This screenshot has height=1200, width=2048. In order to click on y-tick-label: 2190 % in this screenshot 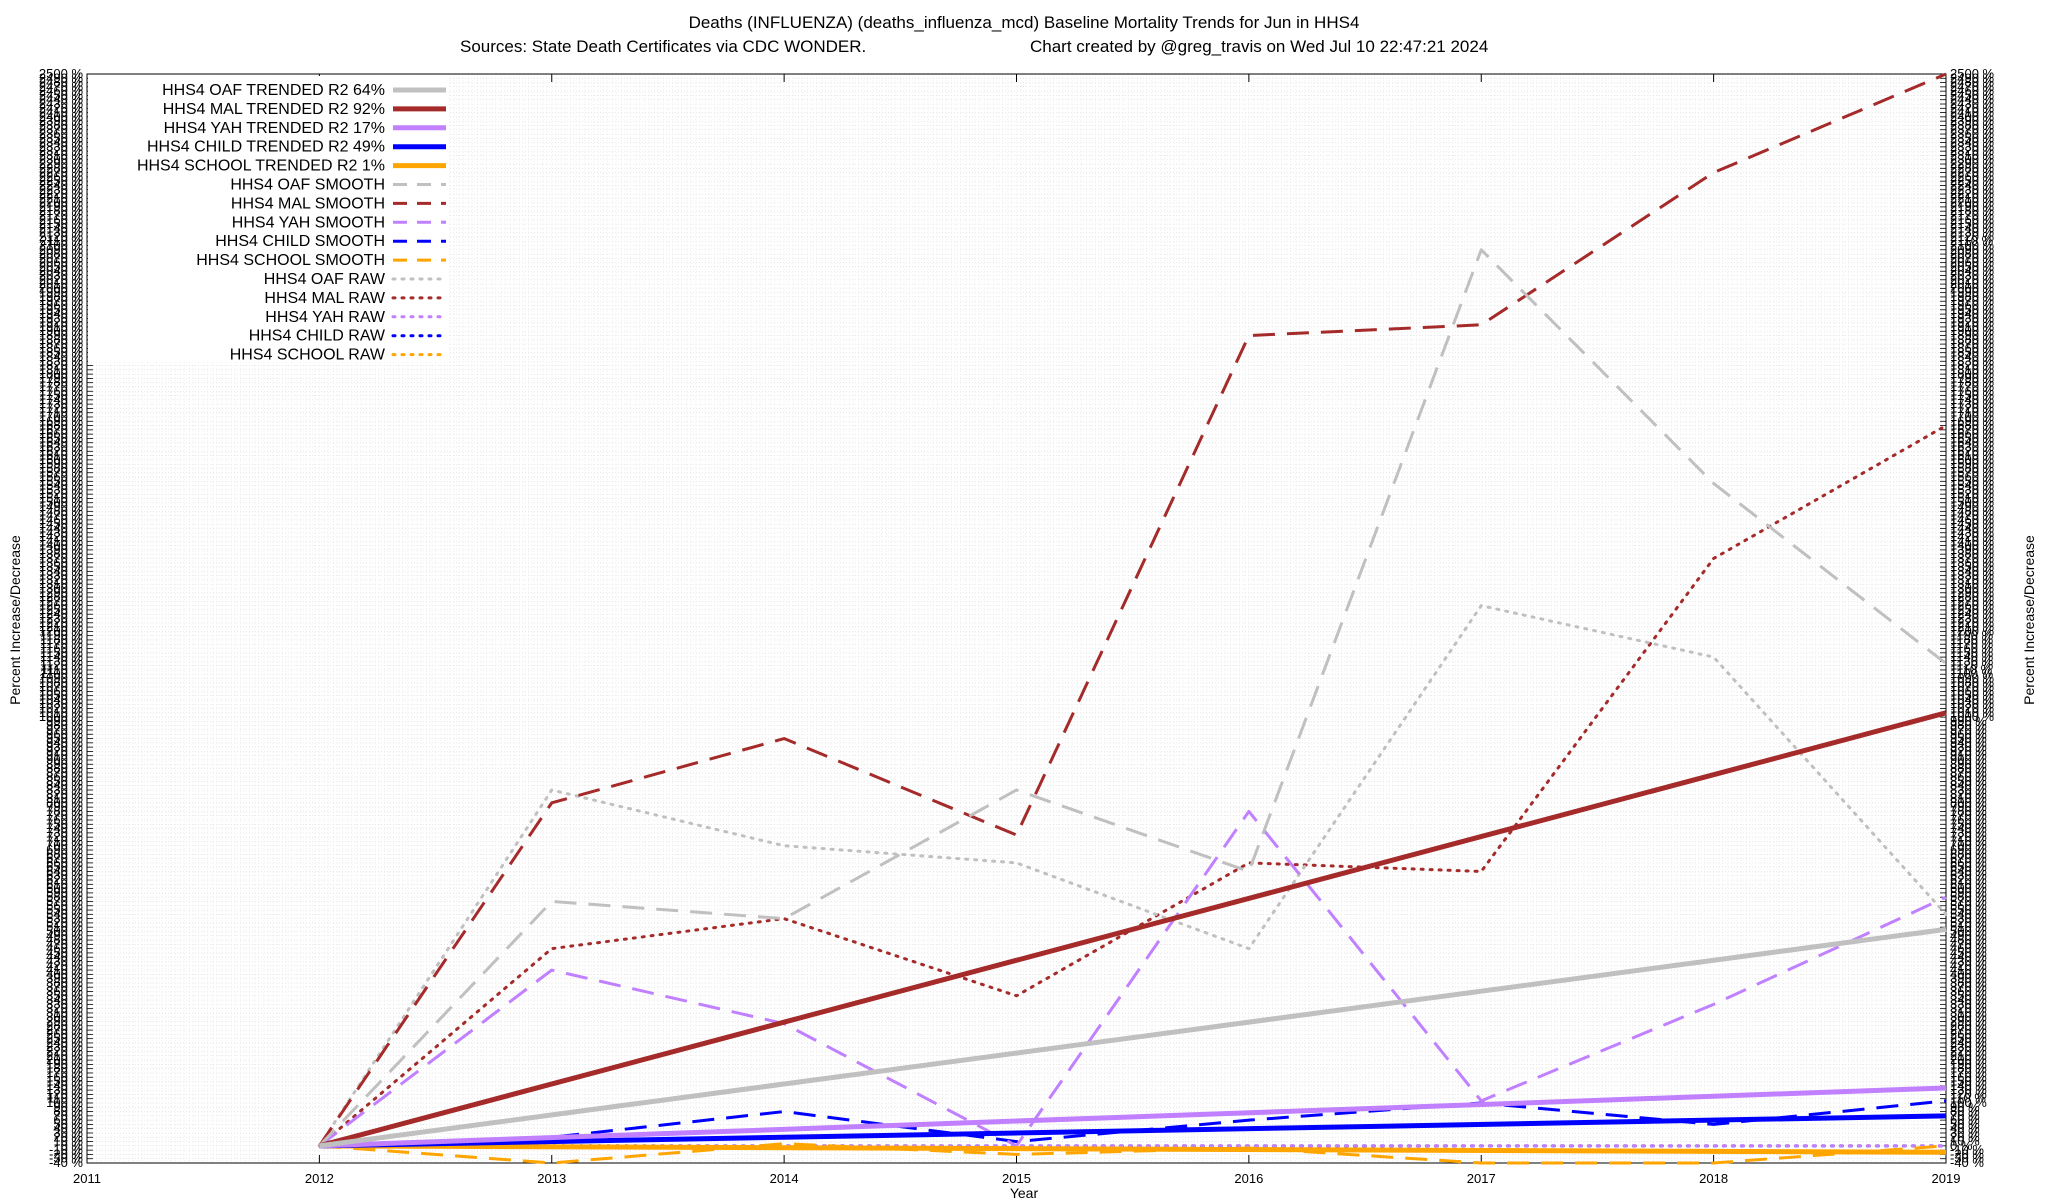, I will do `click(1972, 206)`.